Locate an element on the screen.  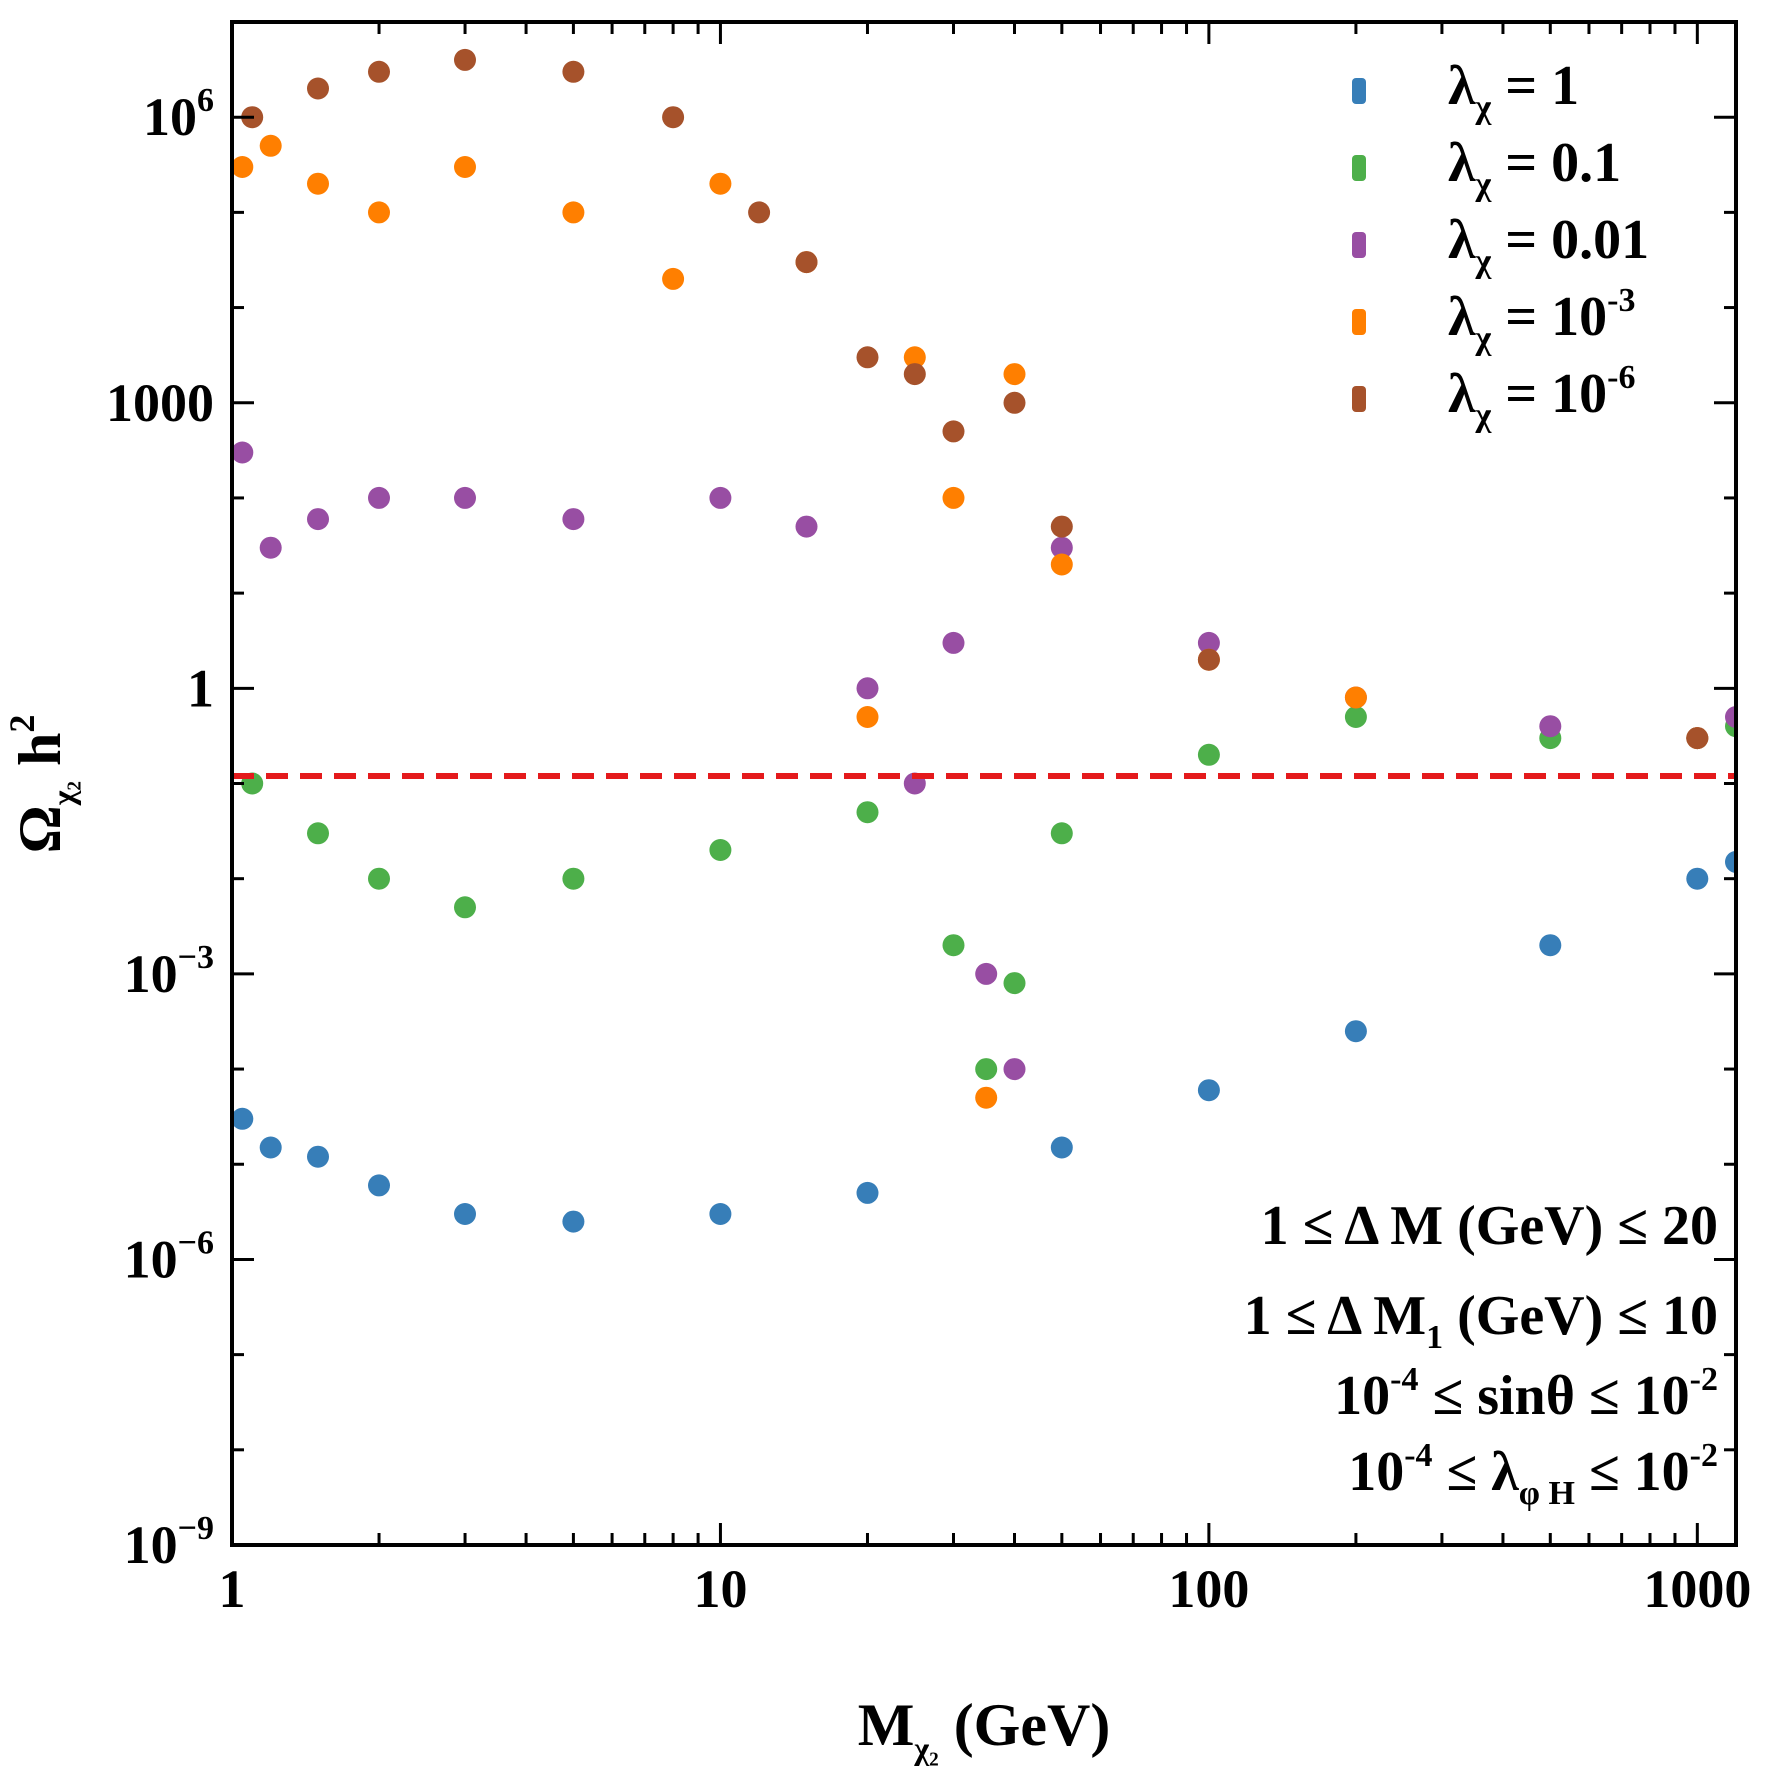
y-axis-label-tail: h is located at coordinates (40, 749).